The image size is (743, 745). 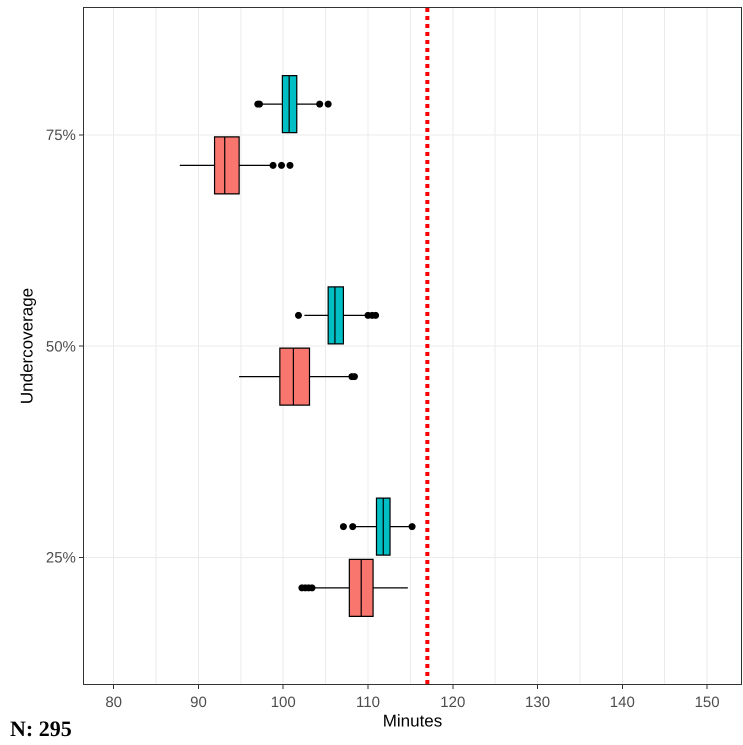 I want to click on x-axis-title: Minutes, so click(x=412, y=721).